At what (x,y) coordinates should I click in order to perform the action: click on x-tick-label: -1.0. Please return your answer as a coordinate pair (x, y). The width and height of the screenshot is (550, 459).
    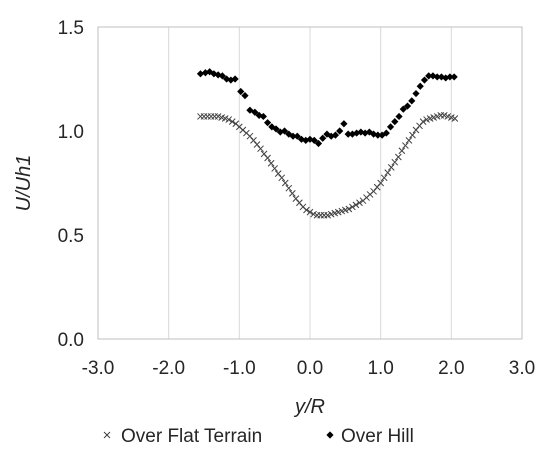
    Looking at the image, I should click on (239, 368).